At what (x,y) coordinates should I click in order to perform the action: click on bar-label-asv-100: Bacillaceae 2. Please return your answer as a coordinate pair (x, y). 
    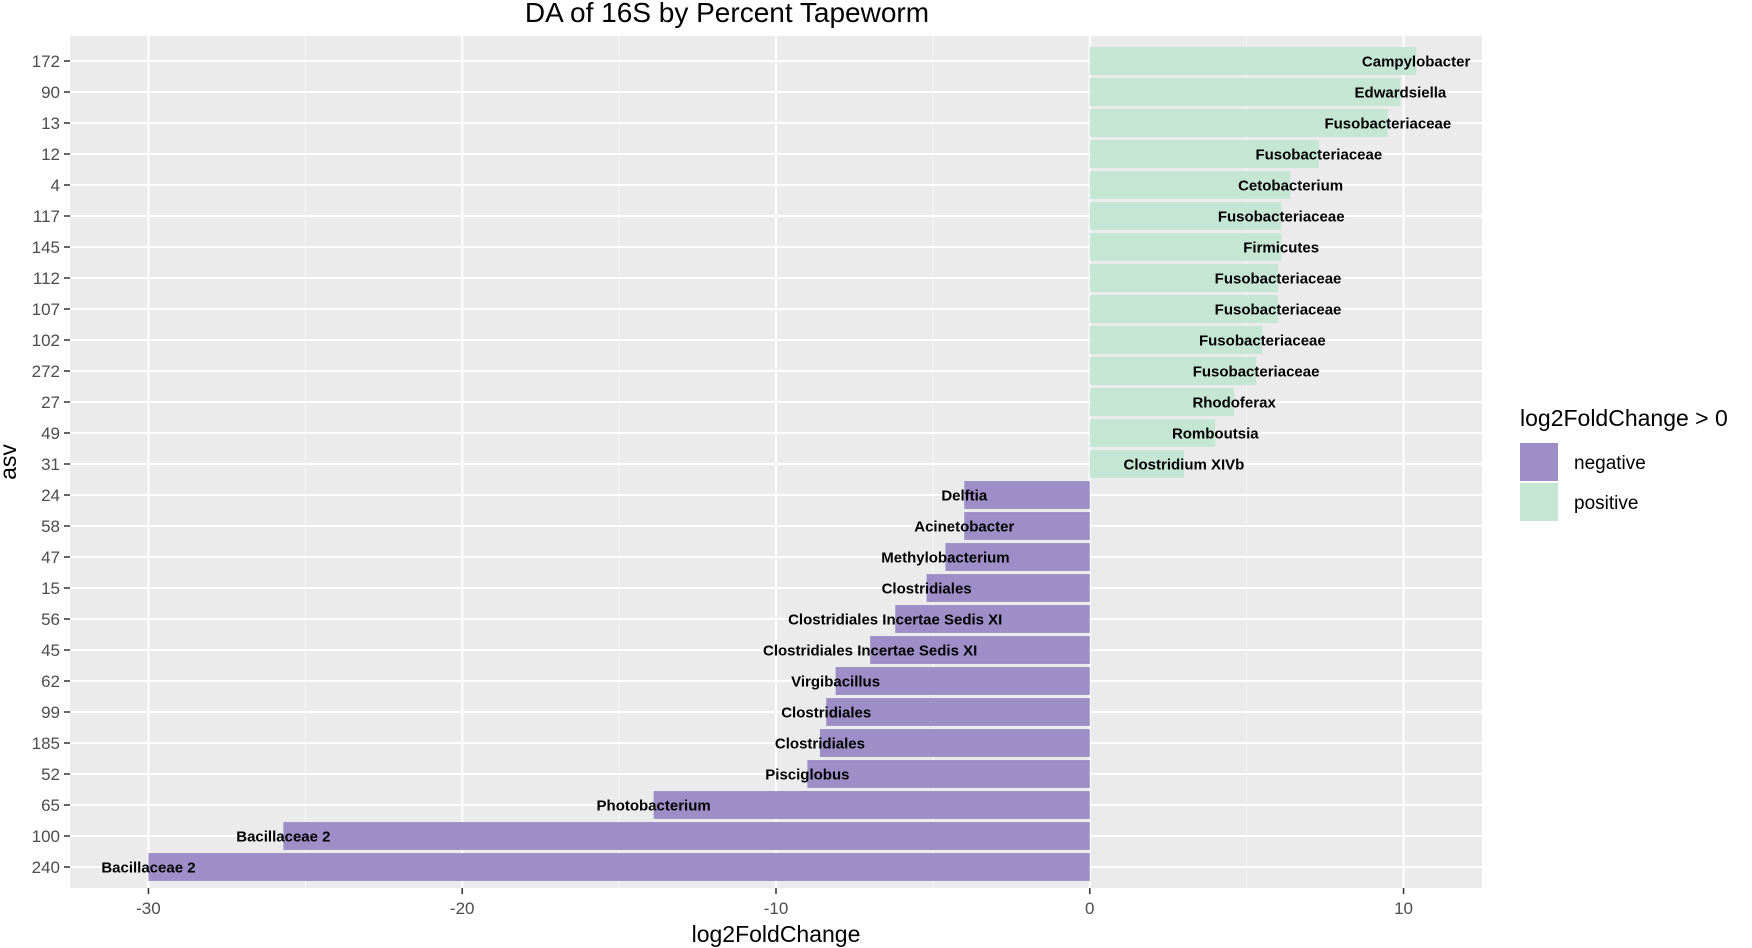
    Looking at the image, I should click on (283, 837).